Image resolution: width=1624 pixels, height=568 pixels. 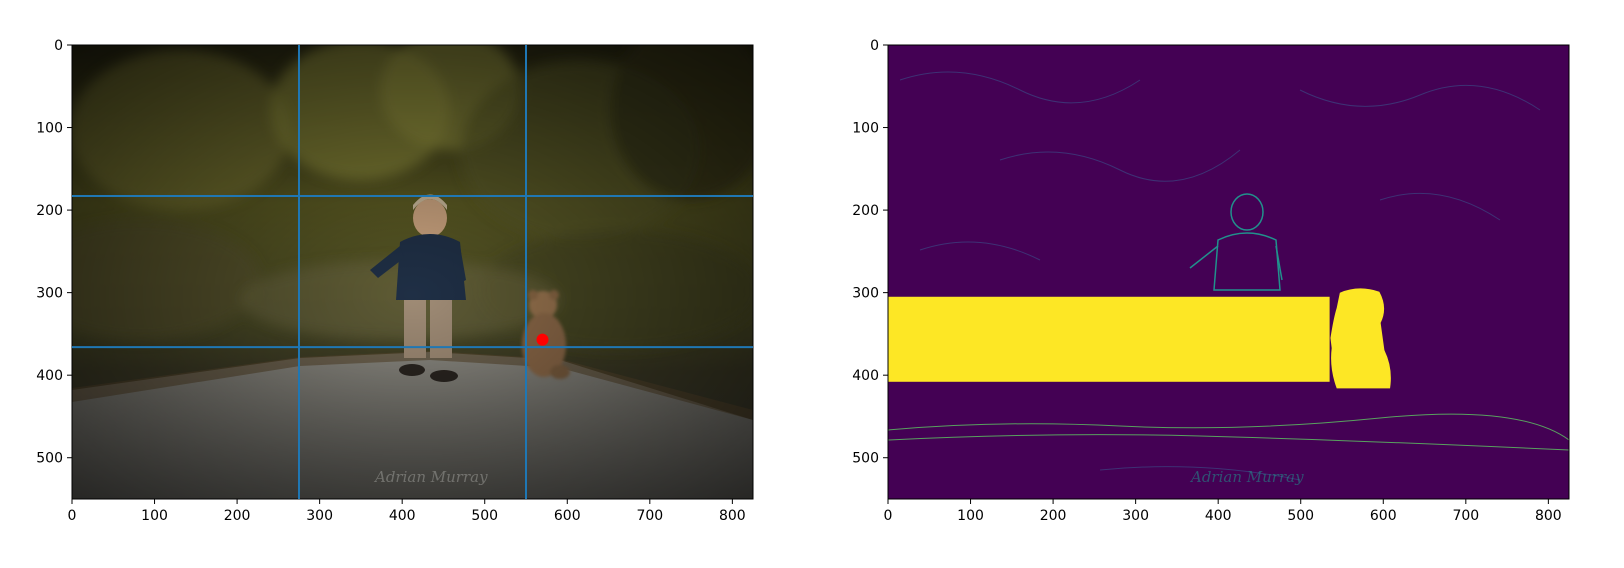 What do you see at coordinates (1548, 516) in the screenshot?
I see `saliency-xtick-label: 800` at bounding box center [1548, 516].